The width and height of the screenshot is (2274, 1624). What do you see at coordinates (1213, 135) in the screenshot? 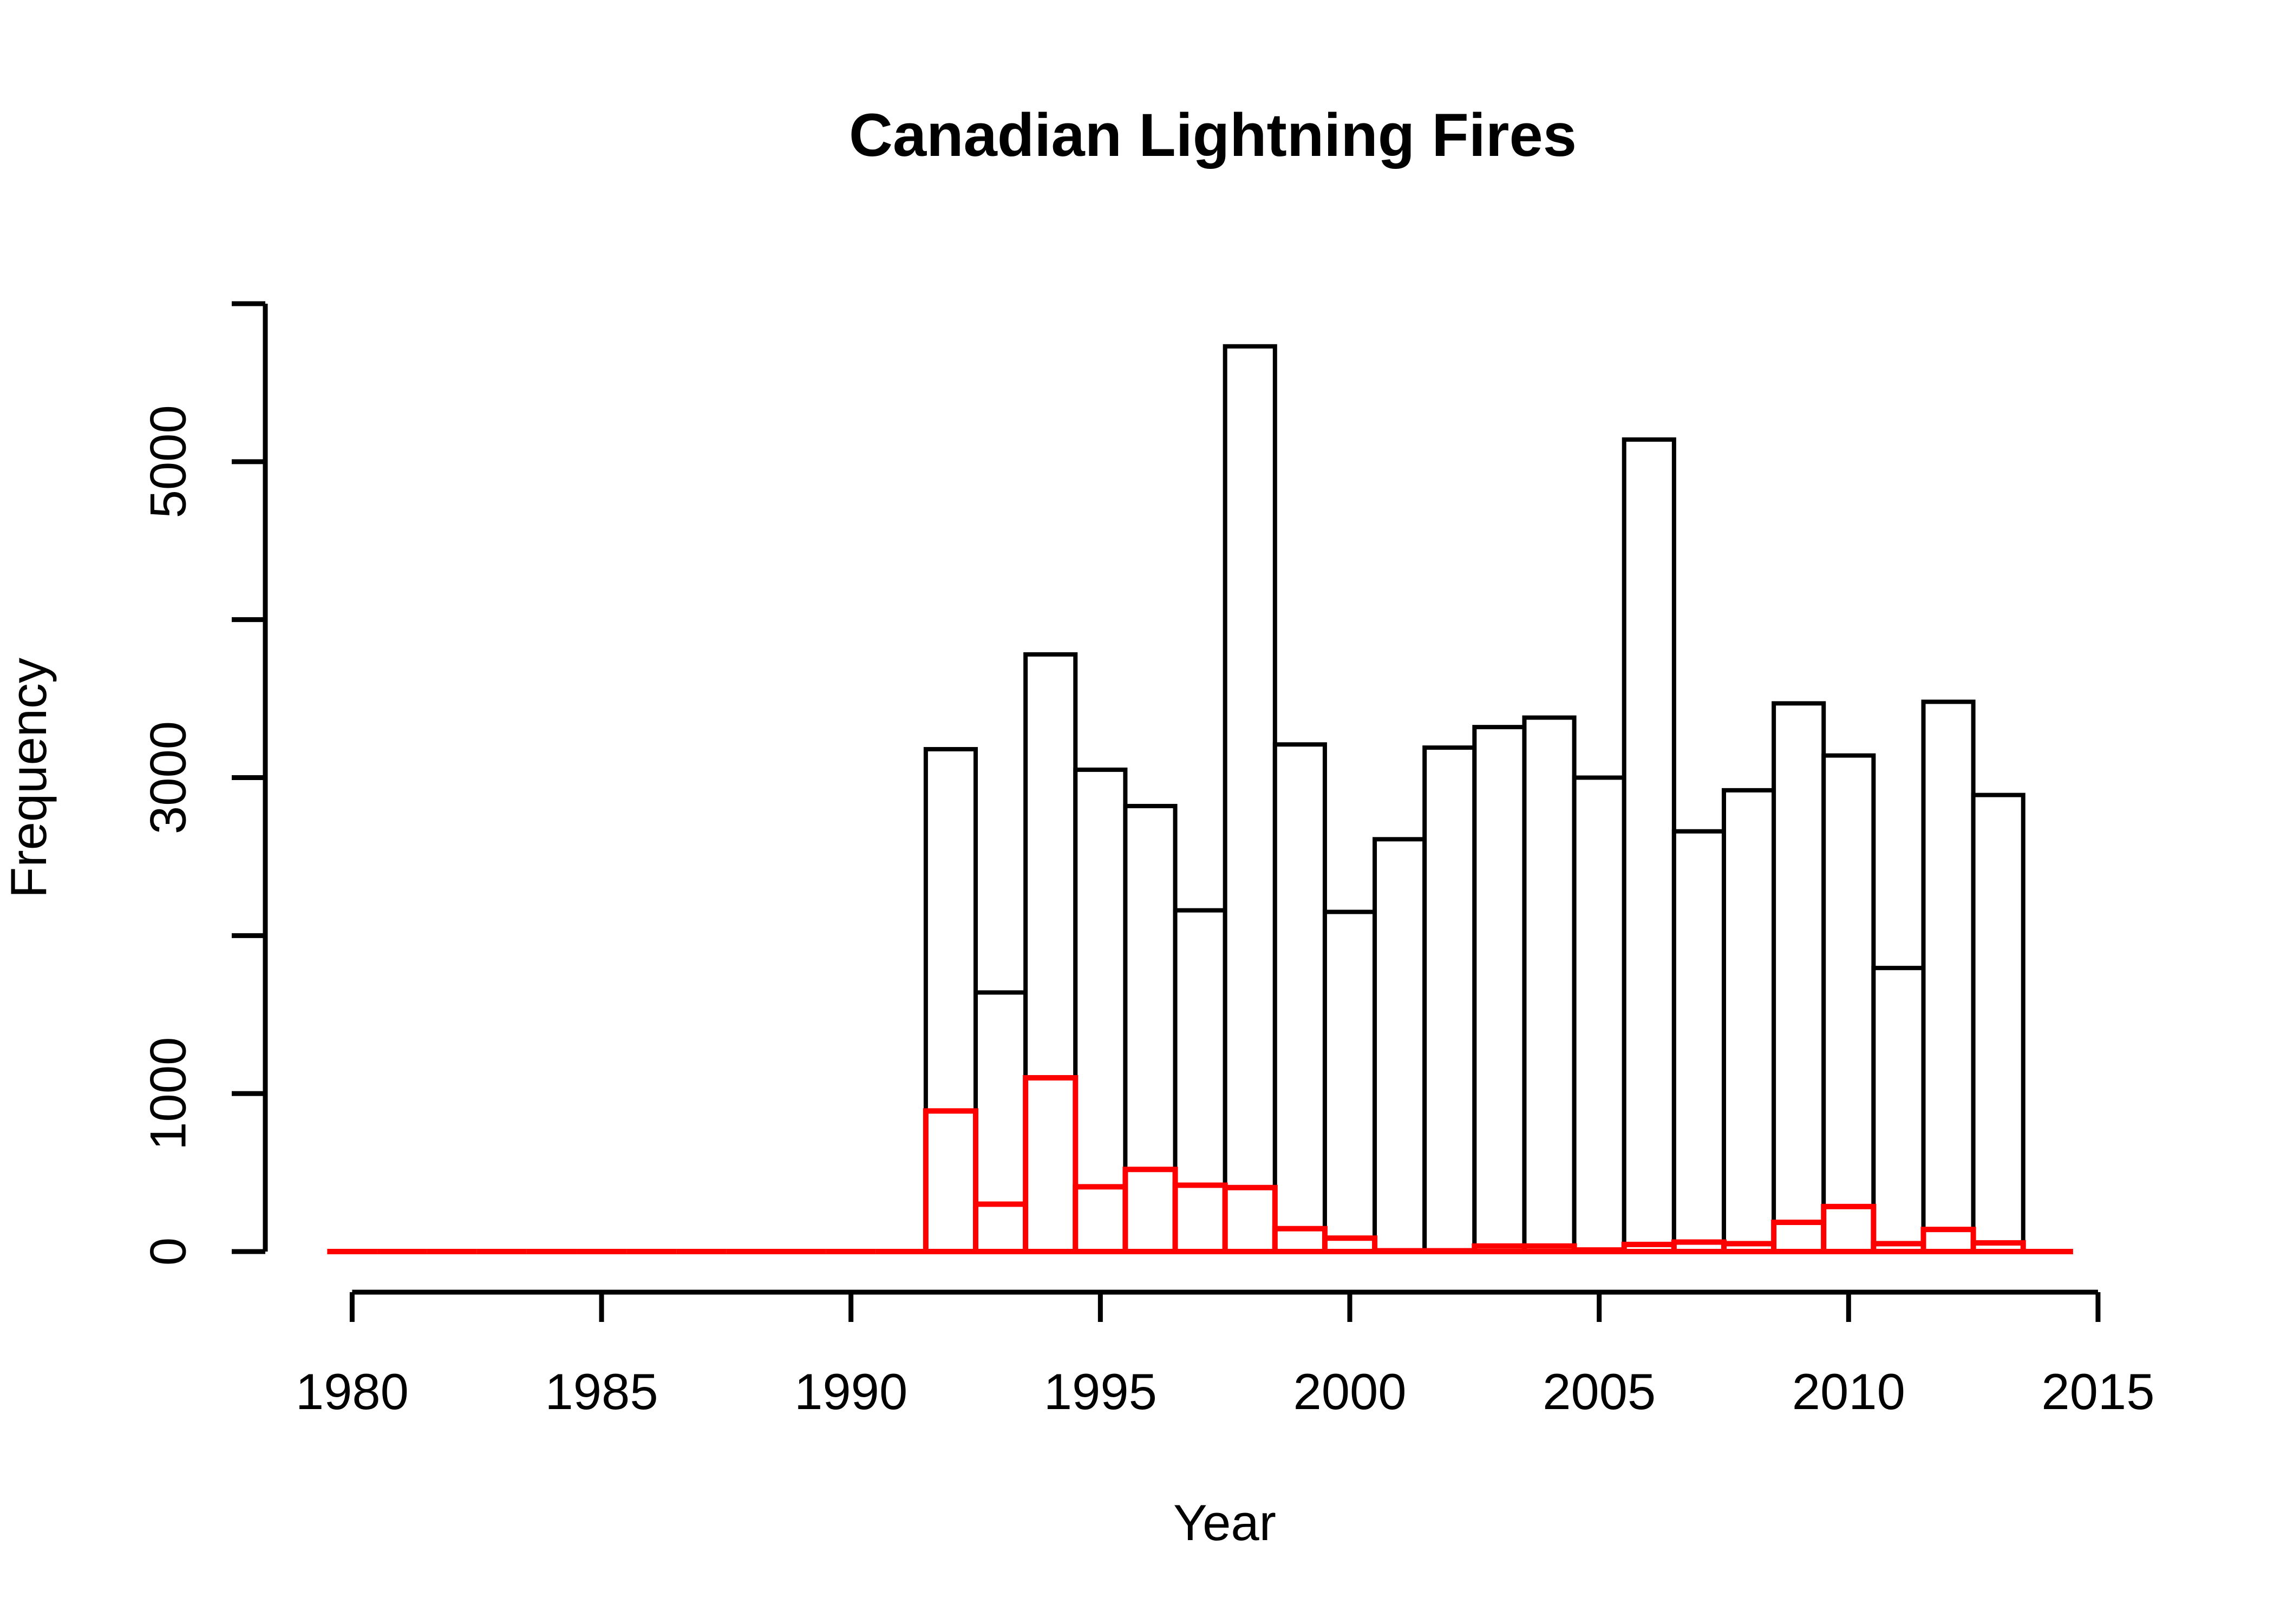
I see `chart-title: Canadian Lightning Fires` at bounding box center [1213, 135].